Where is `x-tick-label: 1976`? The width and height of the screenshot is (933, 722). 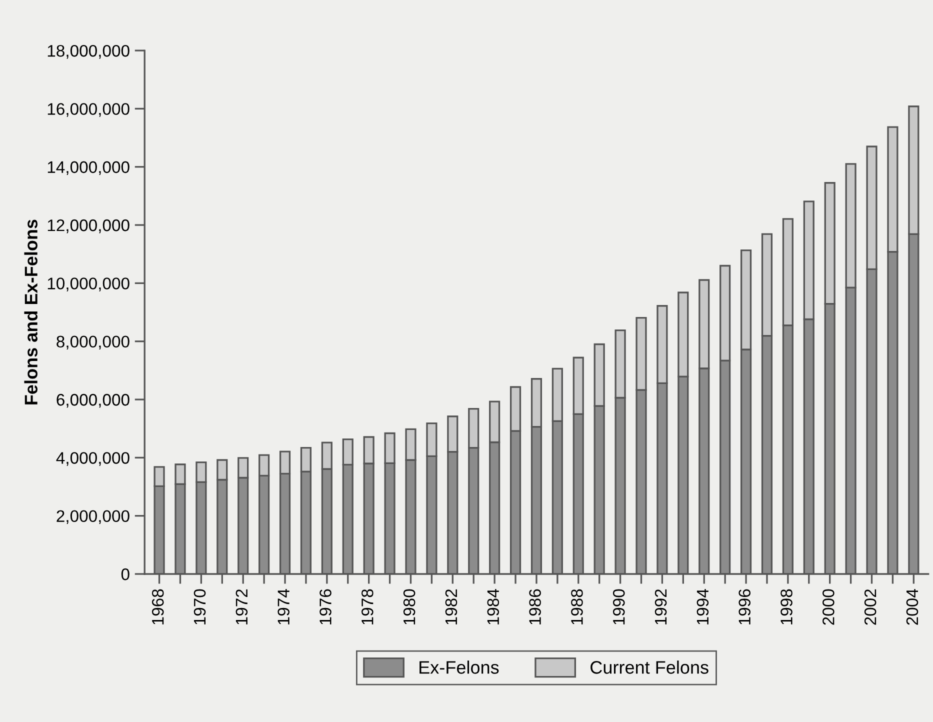
x-tick-label: 1976 is located at coordinates (326, 606).